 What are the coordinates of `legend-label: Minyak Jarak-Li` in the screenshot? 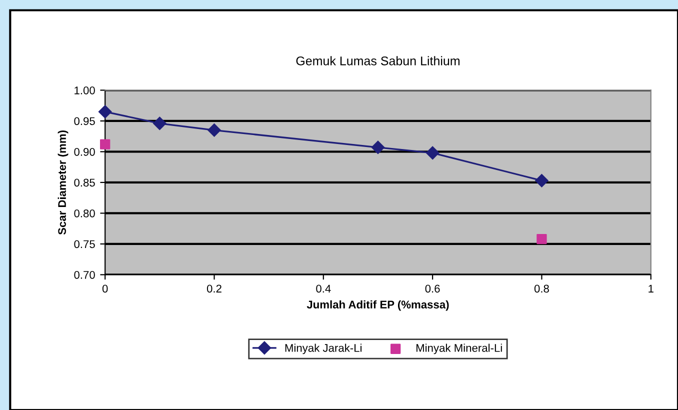 It's located at (323, 349).